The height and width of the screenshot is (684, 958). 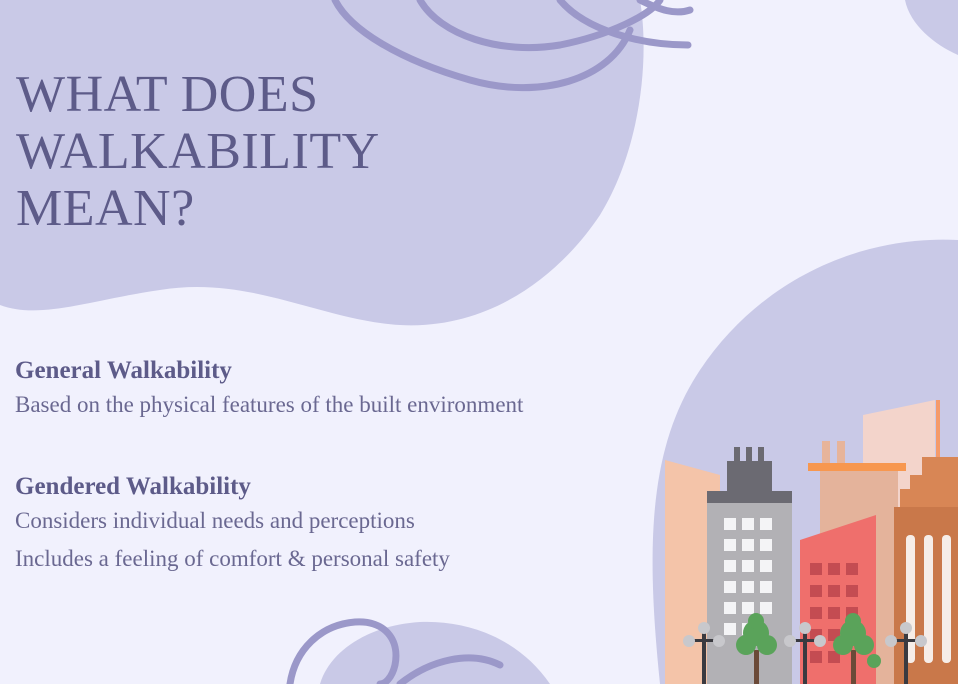 I want to click on page-title: WHAT DOES WALKABILITY MEAN?, so click(x=226, y=151).